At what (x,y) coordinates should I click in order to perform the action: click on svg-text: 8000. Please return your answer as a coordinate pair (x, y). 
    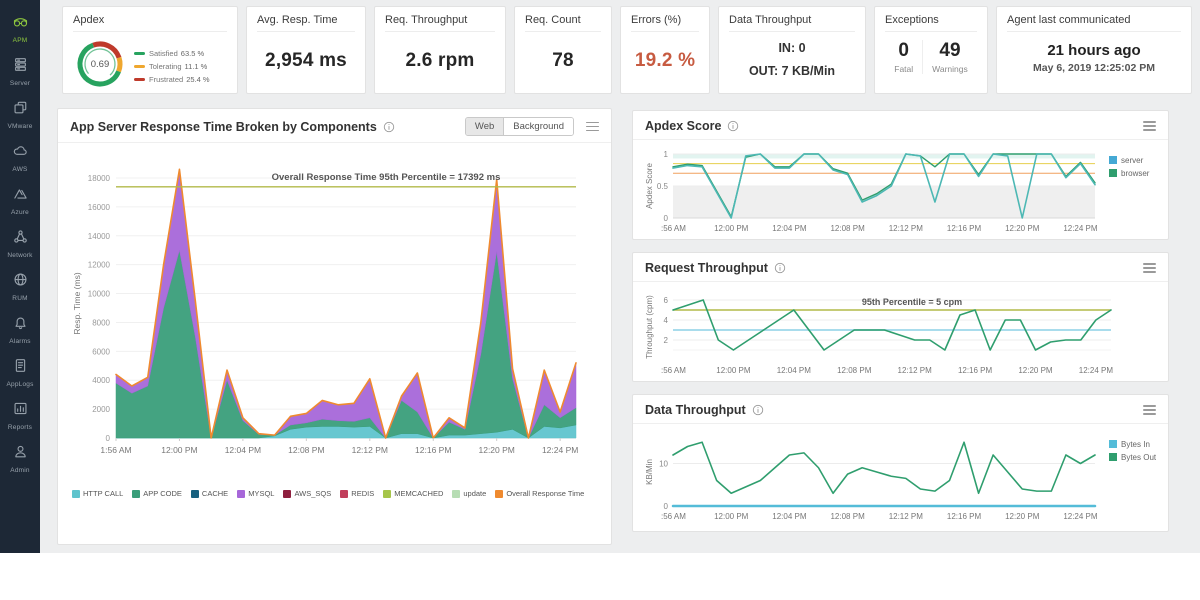
    Looking at the image, I should click on (101, 322).